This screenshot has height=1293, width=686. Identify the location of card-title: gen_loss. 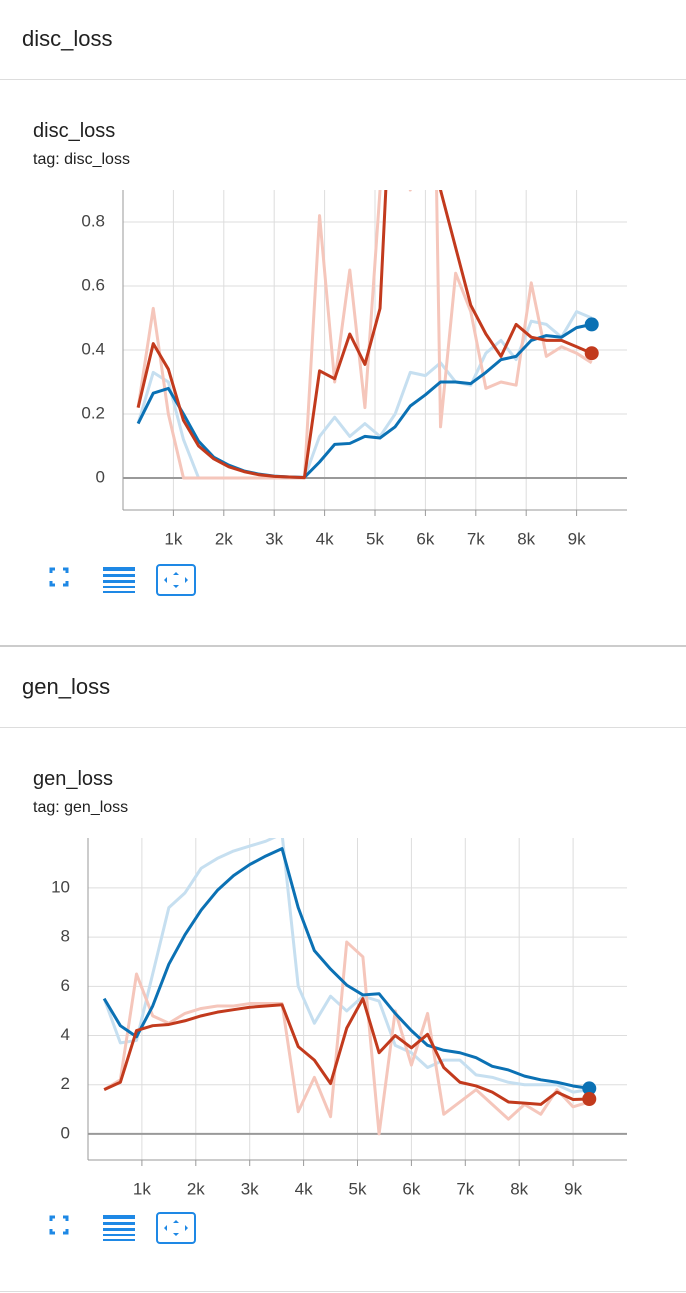
(73, 779).